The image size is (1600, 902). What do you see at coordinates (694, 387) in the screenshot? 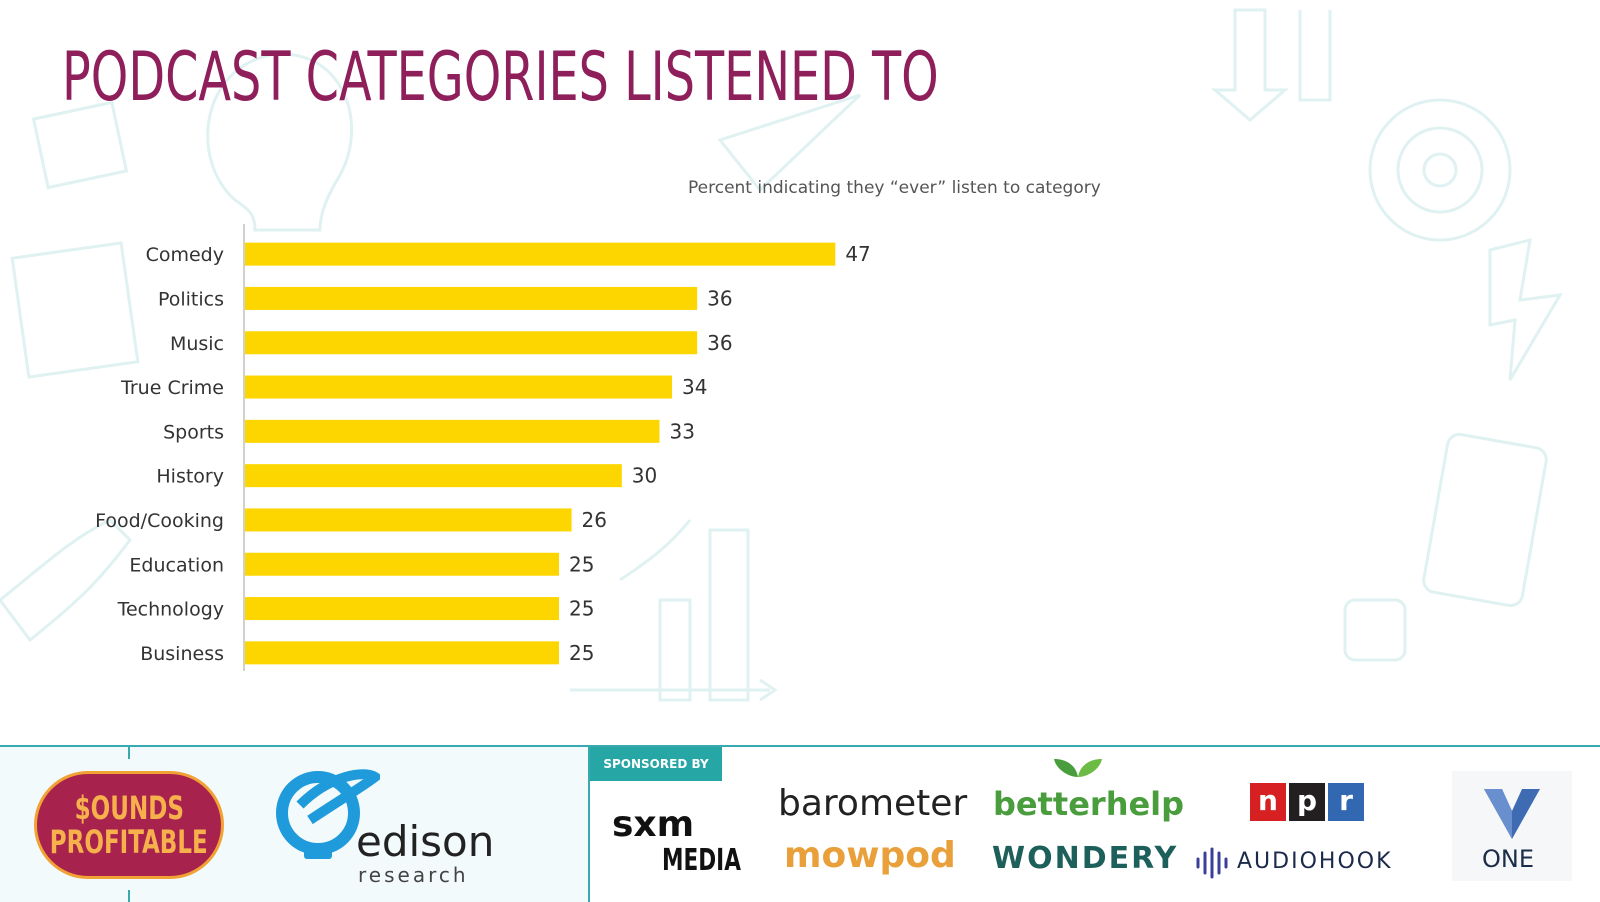
I see `data-label: 34` at bounding box center [694, 387].